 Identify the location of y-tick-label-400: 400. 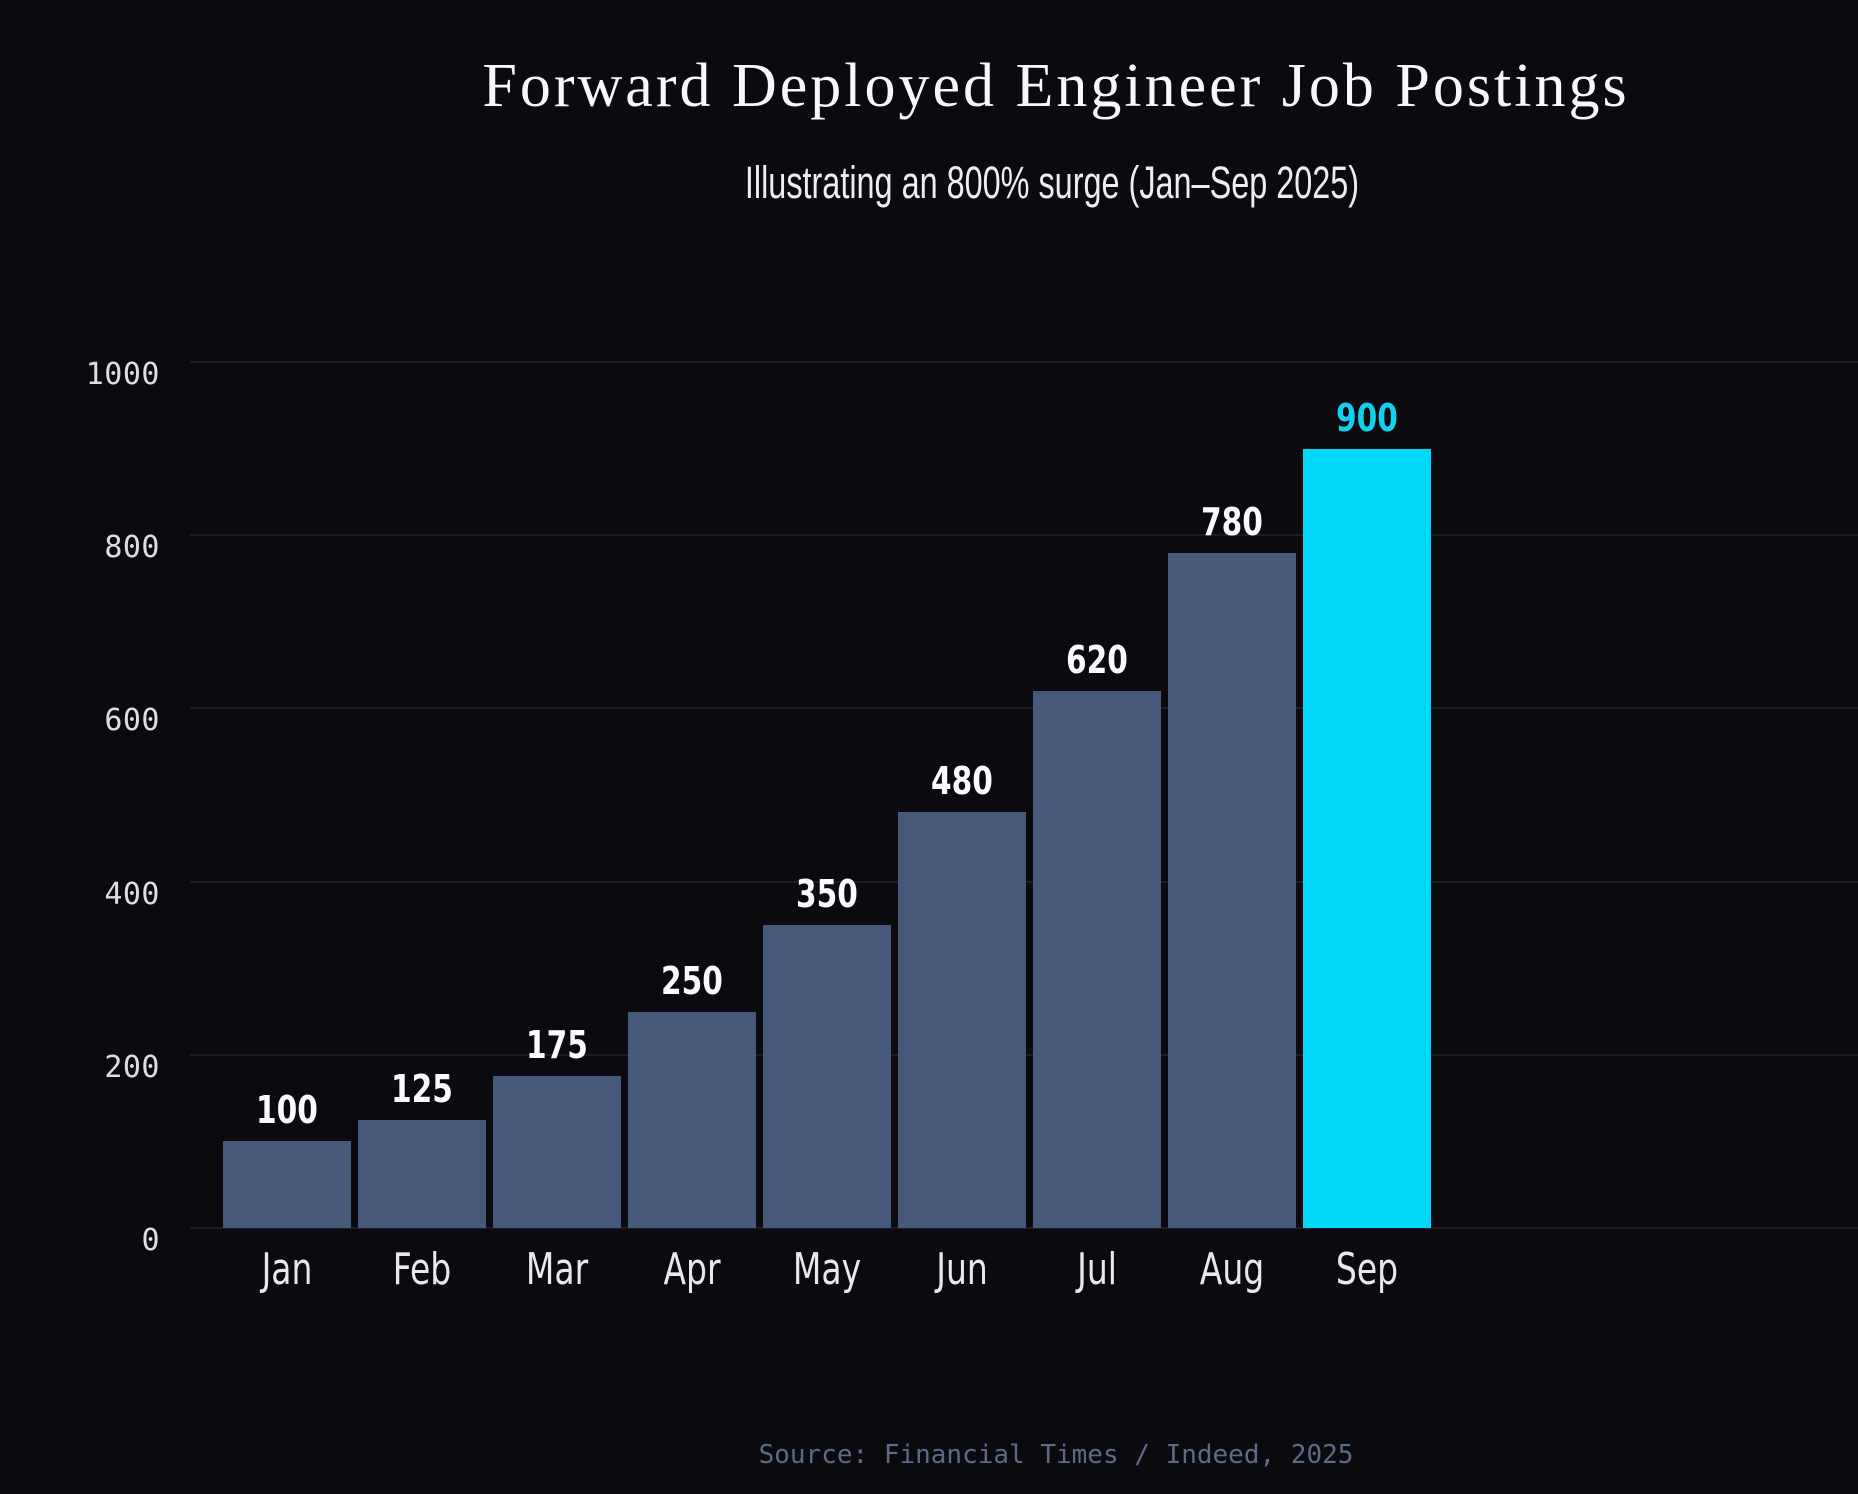
(132, 894).